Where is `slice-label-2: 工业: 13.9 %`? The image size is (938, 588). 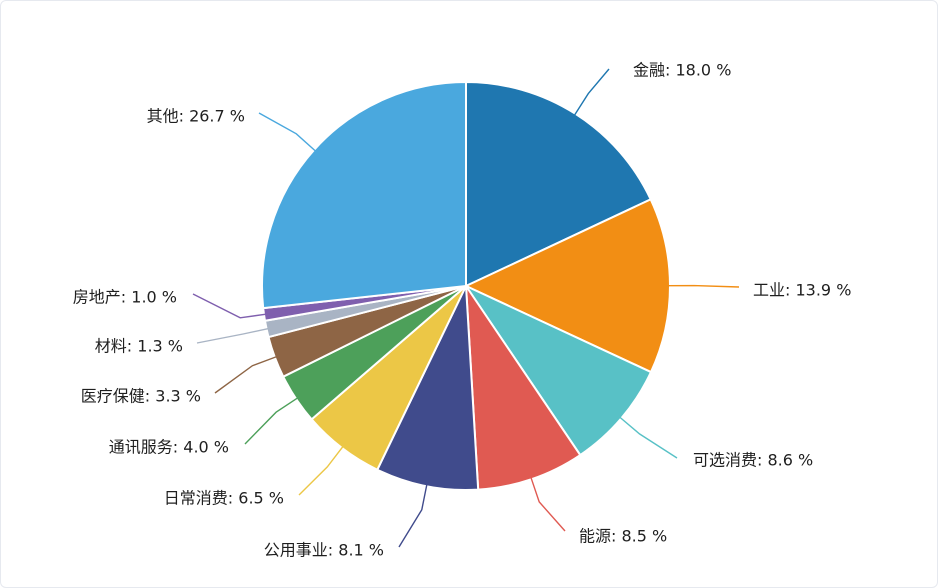
slice-label-2: 工业: 13.9 % is located at coordinates (802, 290).